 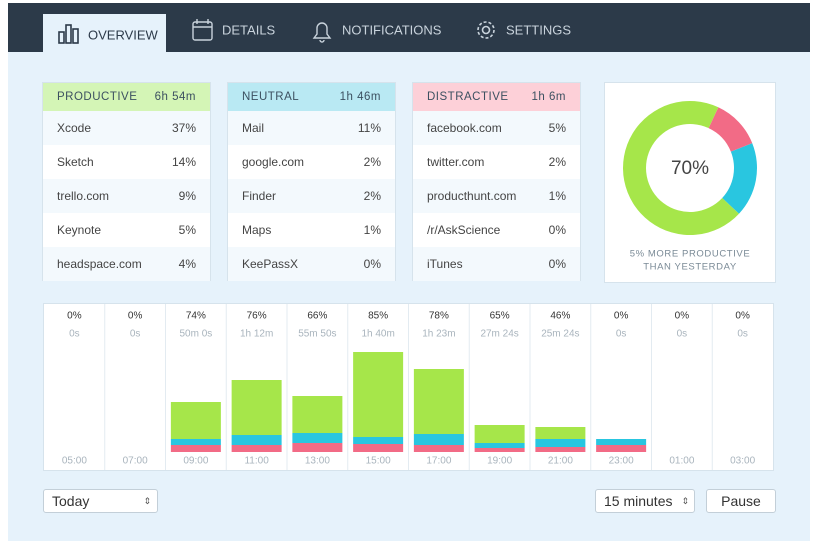 What do you see at coordinates (496, 162) in the screenshot?
I see `panel-row: twitter.com 2%` at bounding box center [496, 162].